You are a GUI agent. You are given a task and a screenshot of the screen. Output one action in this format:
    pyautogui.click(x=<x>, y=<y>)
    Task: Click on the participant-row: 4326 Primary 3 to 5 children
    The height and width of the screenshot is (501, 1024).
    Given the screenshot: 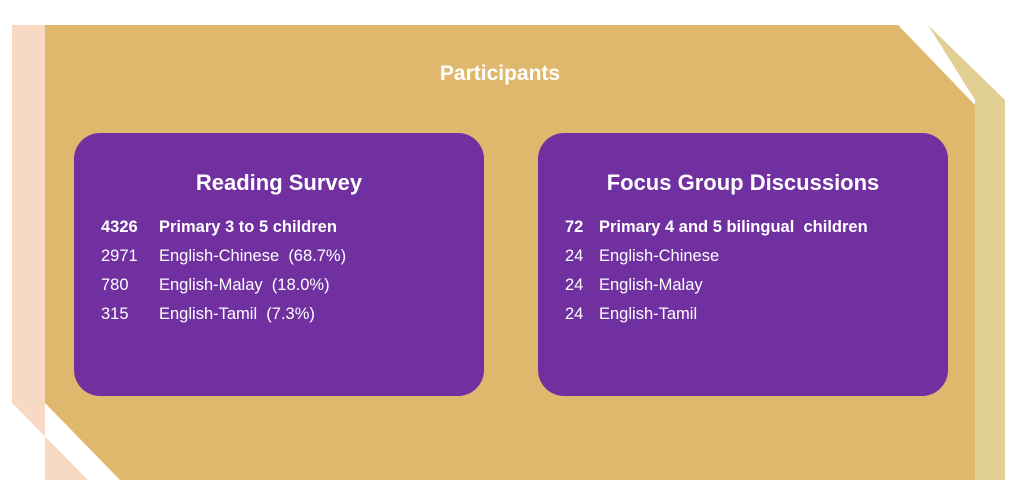 What is the action you would take?
    pyautogui.click(x=223, y=231)
    